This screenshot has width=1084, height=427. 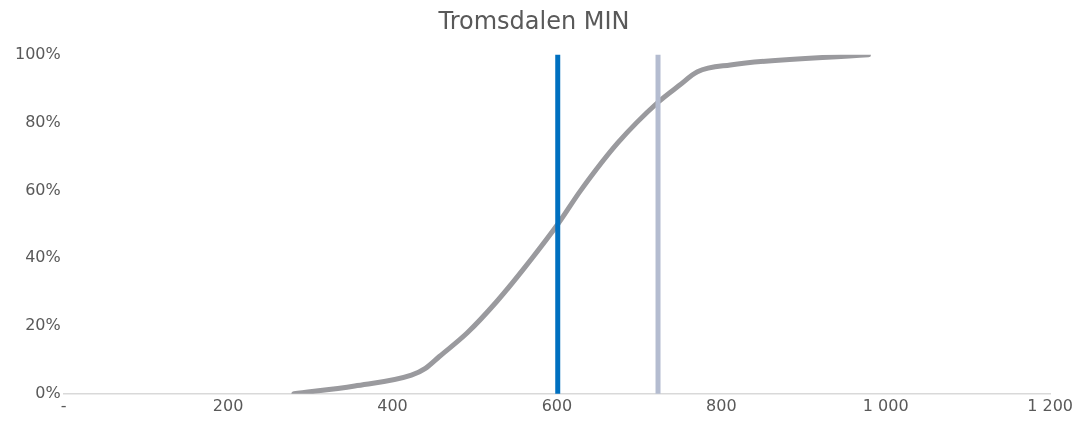 What do you see at coordinates (63, 405) in the screenshot?
I see `x-tick-label: -` at bounding box center [63, 405].